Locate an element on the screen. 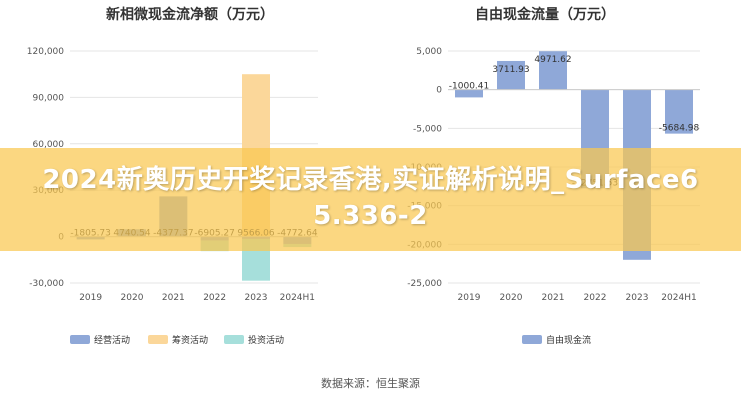 Image resolution: width=741 pixels, height=400 pixels. y-tick-label: -5,000 is located at coordinates (427, 129).